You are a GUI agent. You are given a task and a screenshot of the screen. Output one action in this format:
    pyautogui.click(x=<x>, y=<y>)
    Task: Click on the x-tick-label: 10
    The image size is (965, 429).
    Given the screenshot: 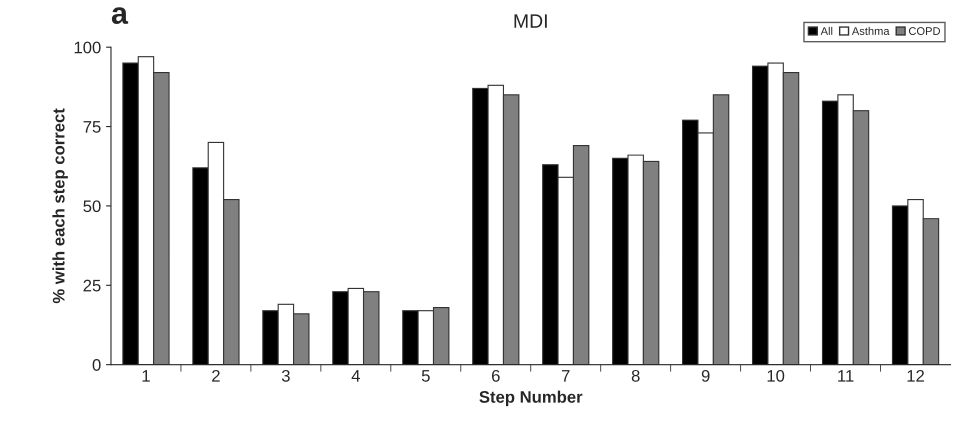 What is the action you would take?
    pyautogui.click(x=776, y=376)
    